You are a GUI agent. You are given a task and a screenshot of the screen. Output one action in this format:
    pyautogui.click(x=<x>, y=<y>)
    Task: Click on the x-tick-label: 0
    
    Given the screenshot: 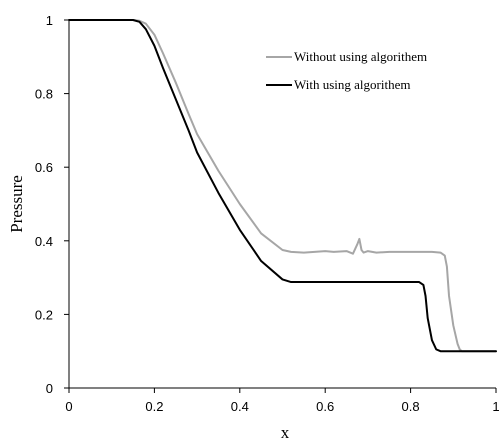 What is the action you would take?
    pyautogui.click(x=68, y=406)
    